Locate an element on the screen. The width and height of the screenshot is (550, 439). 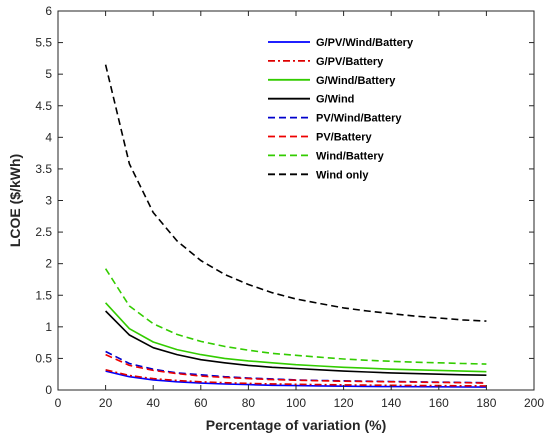
x-tick-label: 180 is located at coordinates (486, 403).